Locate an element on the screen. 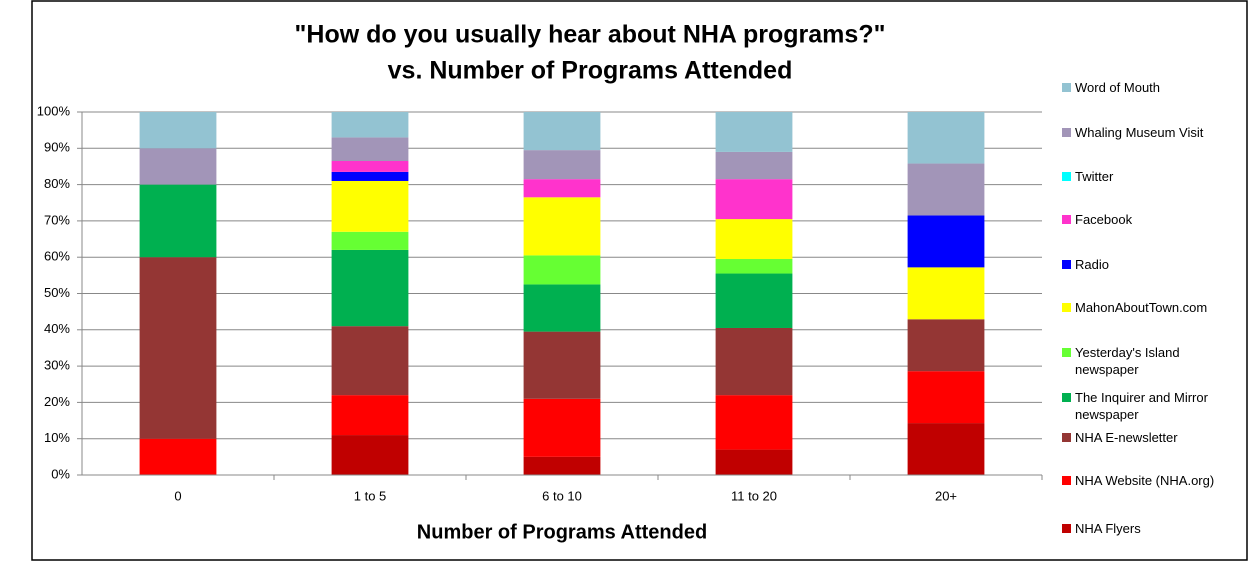 This screenshot has width=1249, height=562. legend-label: Twitter is located at coordinates (1094, 176).